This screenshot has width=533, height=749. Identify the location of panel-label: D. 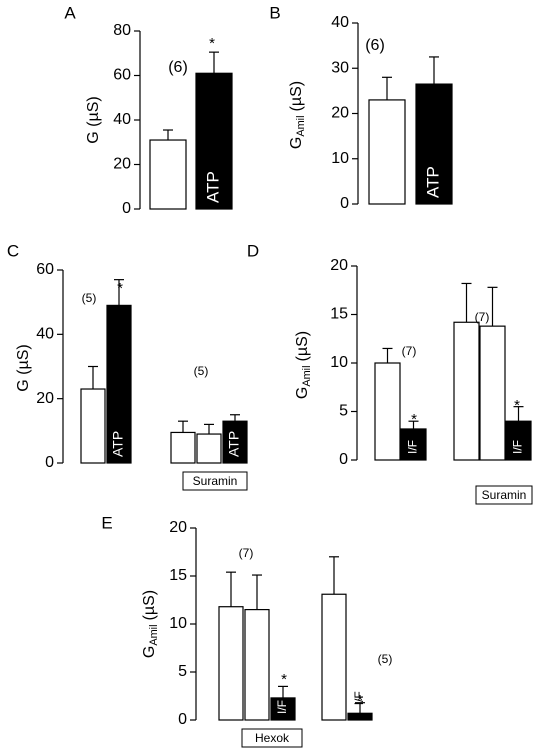
(253, 250).